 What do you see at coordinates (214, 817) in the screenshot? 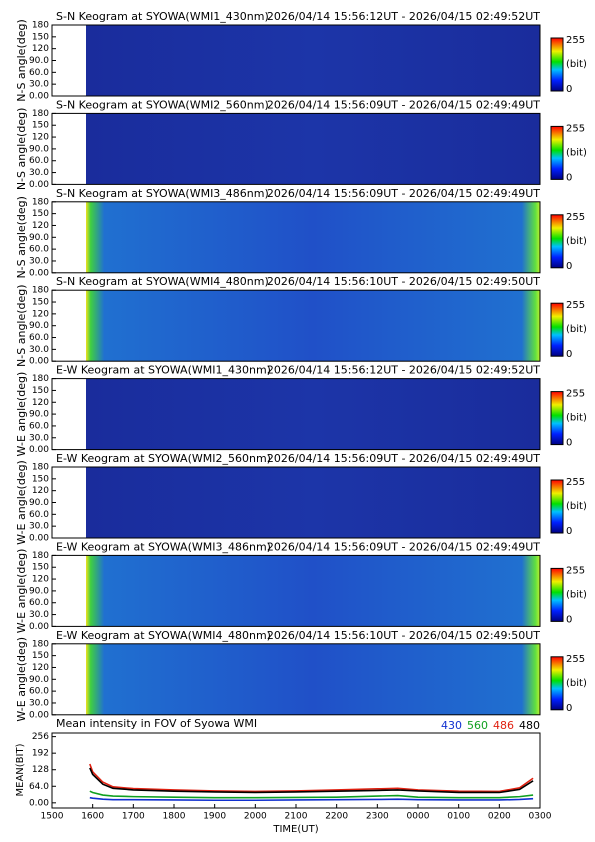
I see `x-tick-label: 1900` at bounding box center [214, 817].